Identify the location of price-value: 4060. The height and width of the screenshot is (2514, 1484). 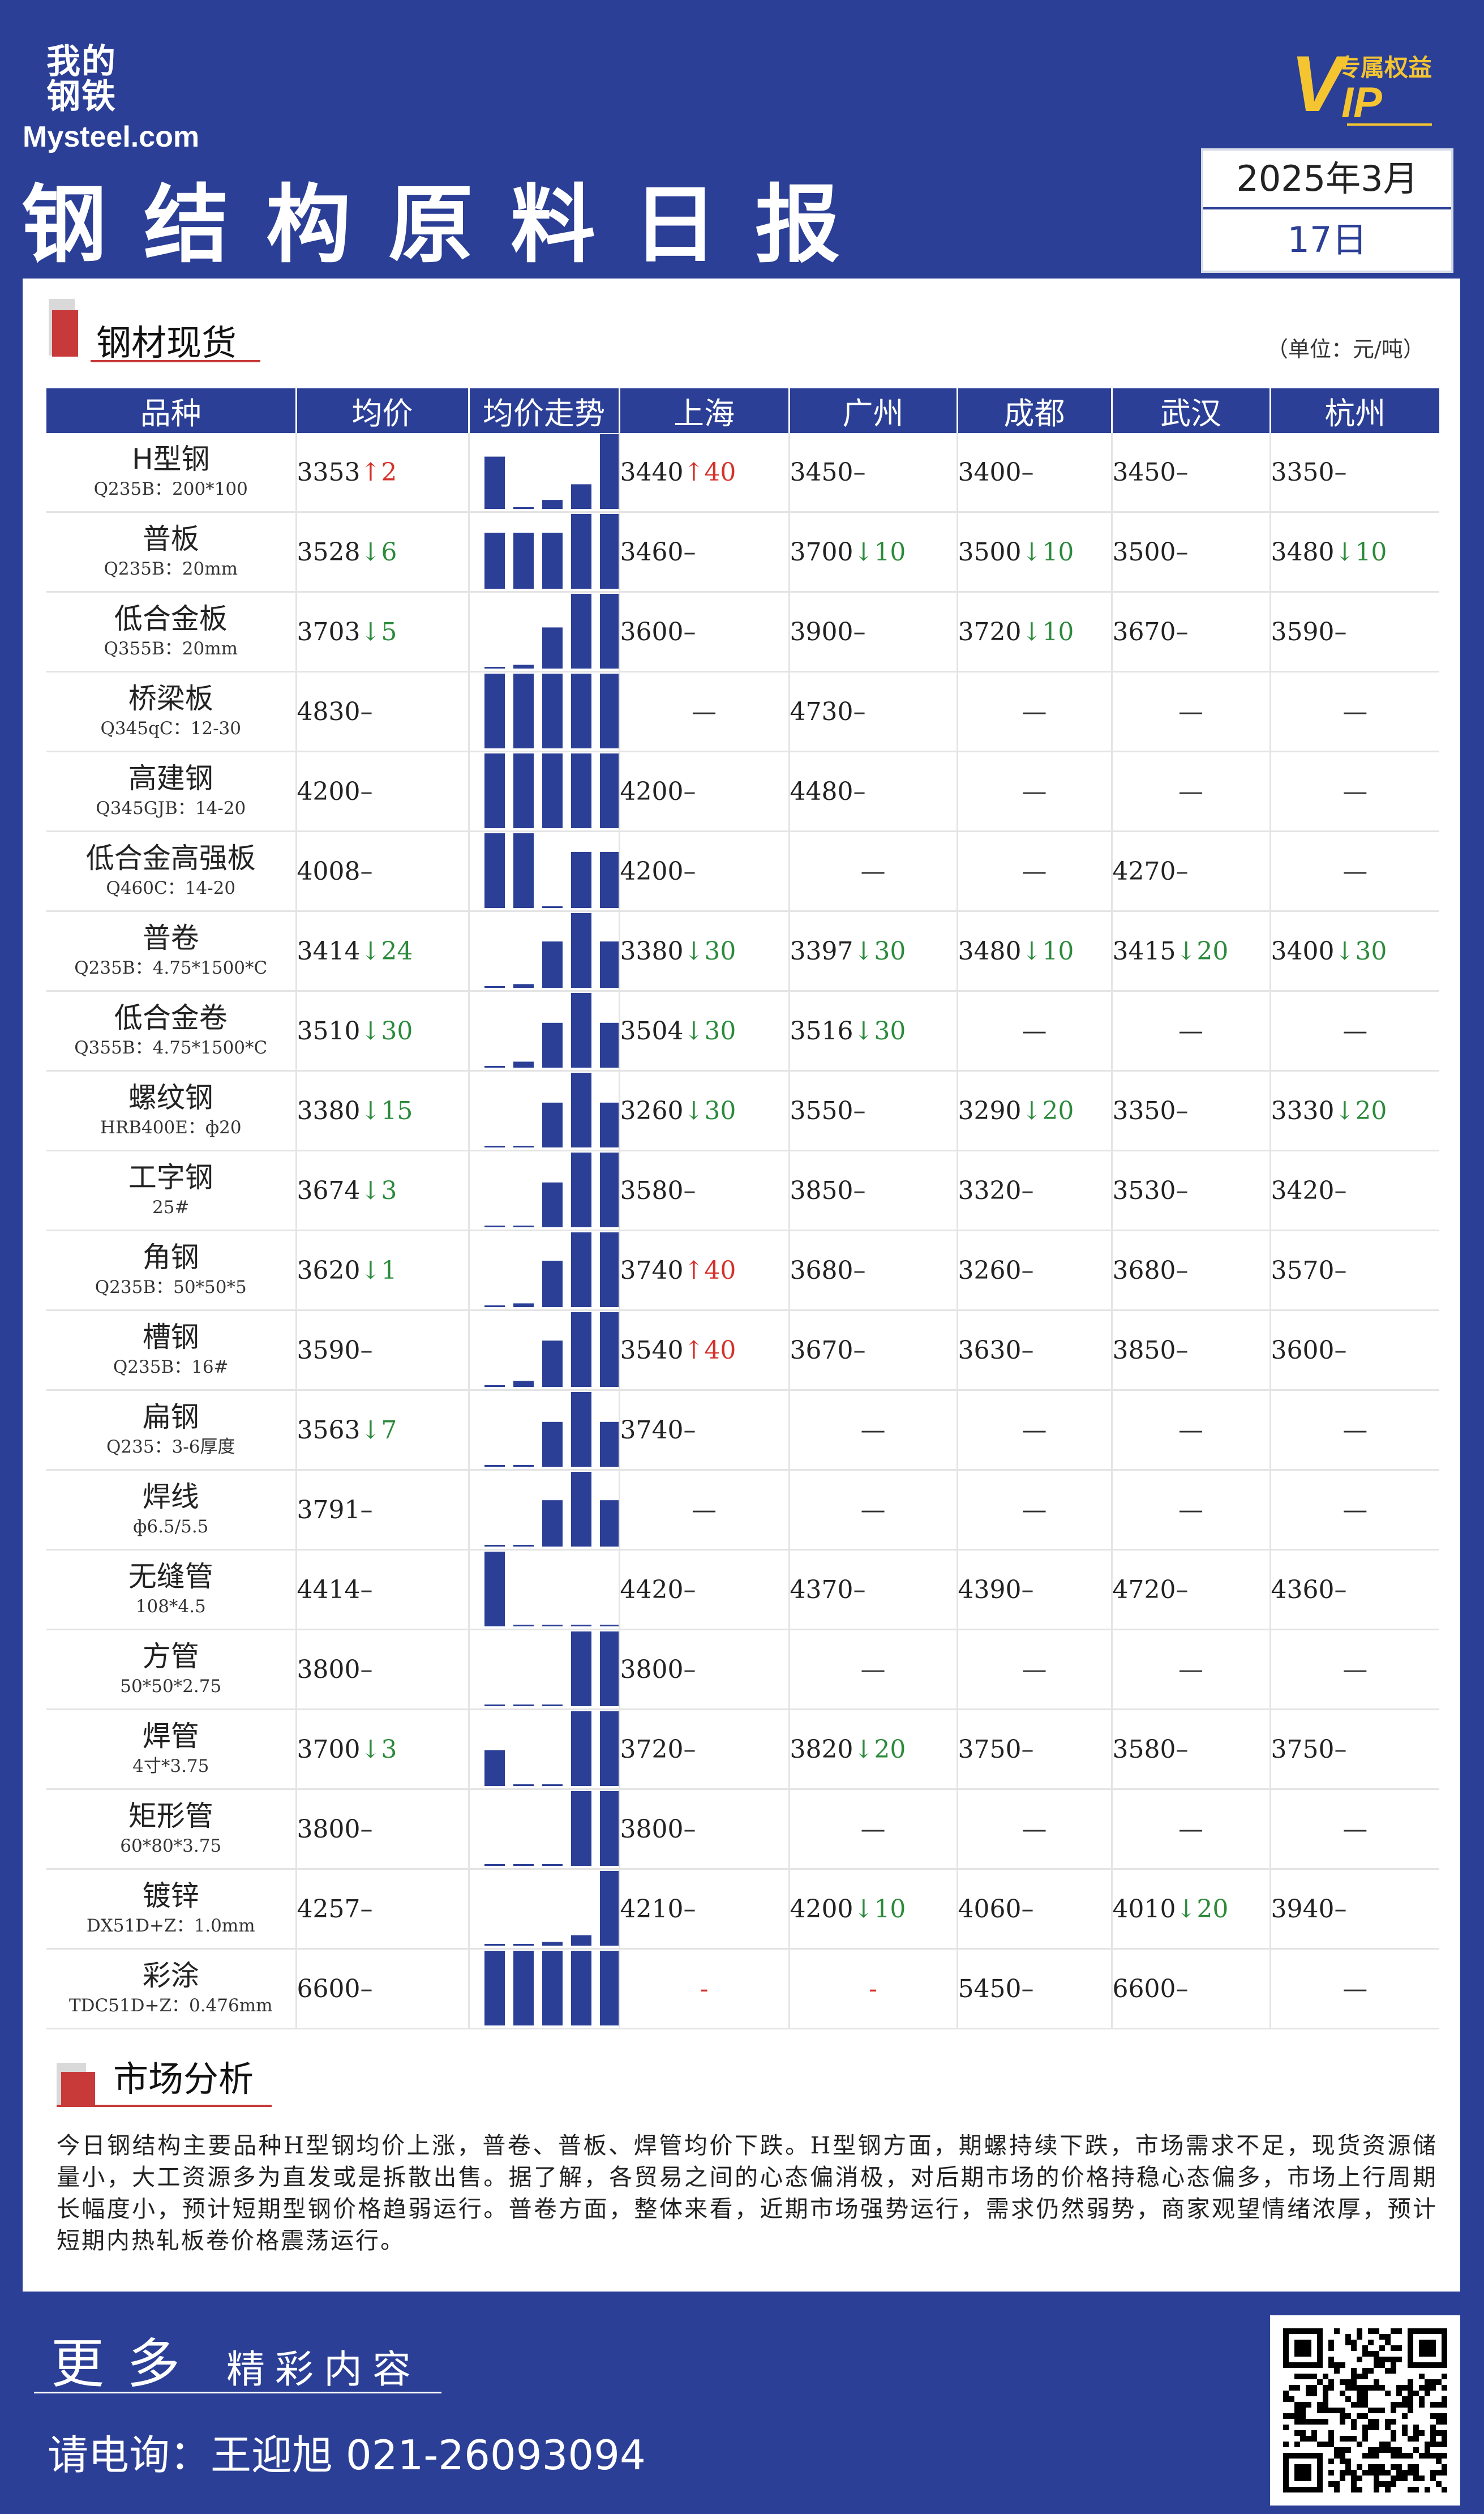
(990, 1909).